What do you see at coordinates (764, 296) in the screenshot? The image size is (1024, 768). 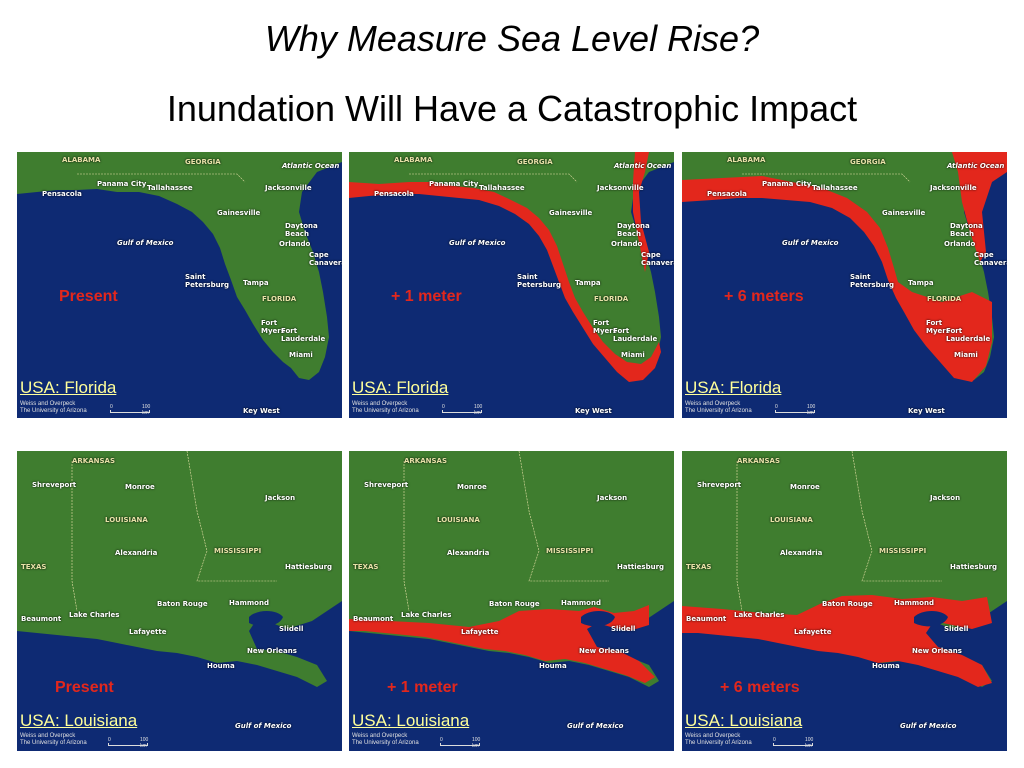 I see `scenario-label: + 6 meters` at bounding box center [764, 296].